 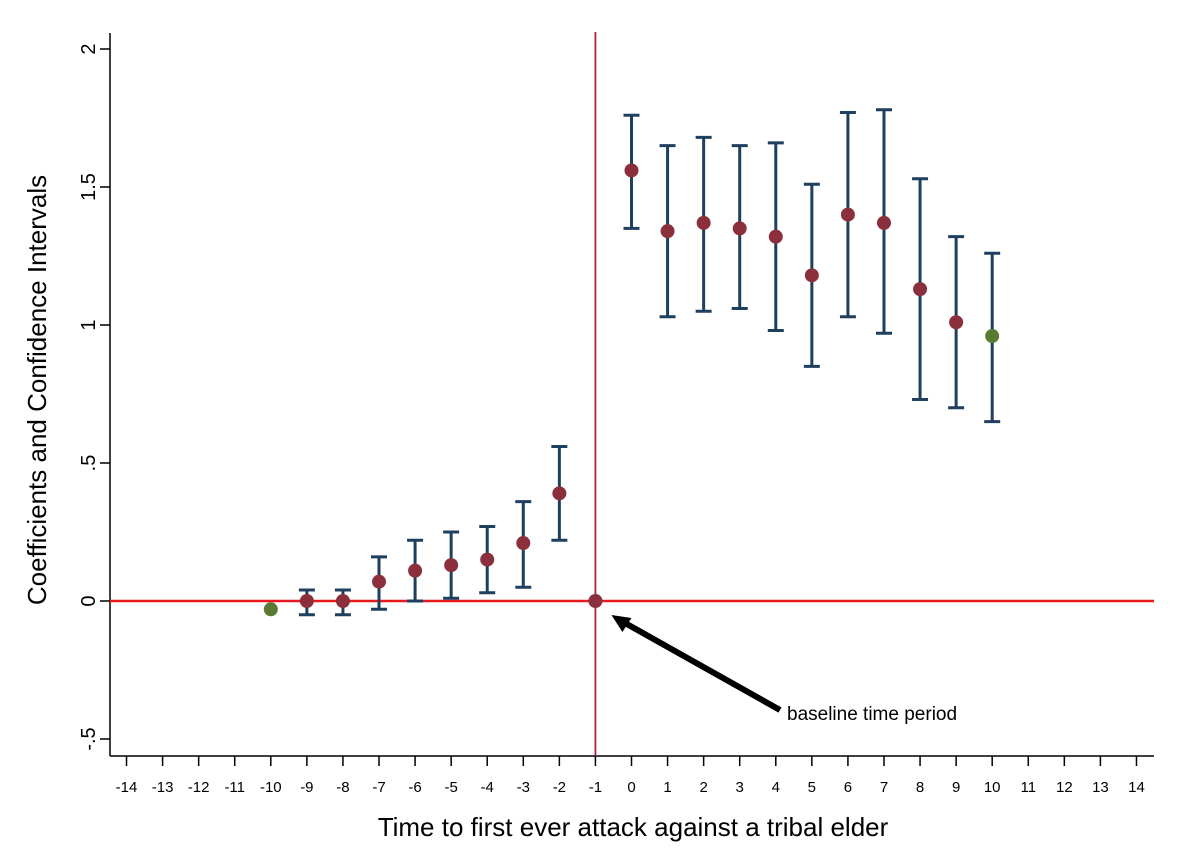 What do you see at coordinates (848, 787) in the screenshot?
I see `x-tick-label: 6` at bounding box center [848, 787].